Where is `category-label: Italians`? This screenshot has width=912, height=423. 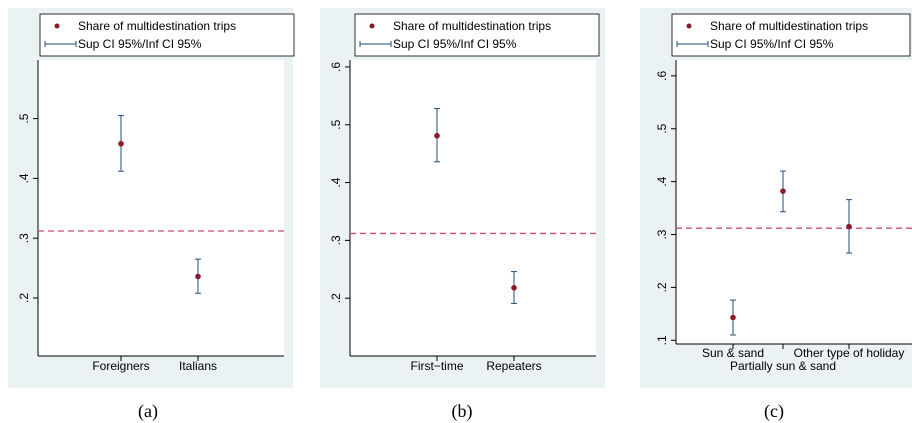 category-label: Italians is located at coordinates (198, 366).